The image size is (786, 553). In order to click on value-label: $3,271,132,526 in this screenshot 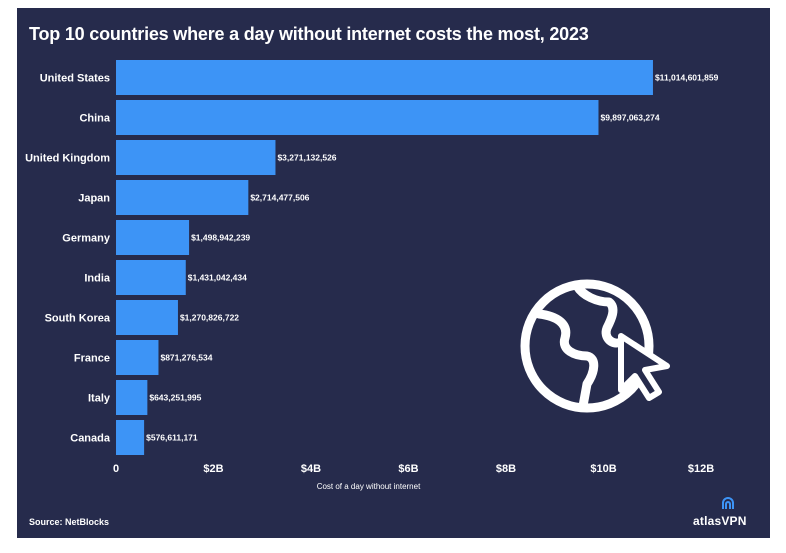, I will do `click(306, 158)`.